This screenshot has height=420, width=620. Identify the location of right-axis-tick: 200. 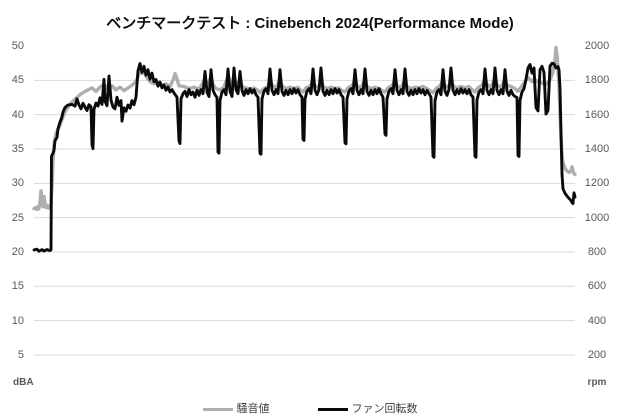
(597, 354).